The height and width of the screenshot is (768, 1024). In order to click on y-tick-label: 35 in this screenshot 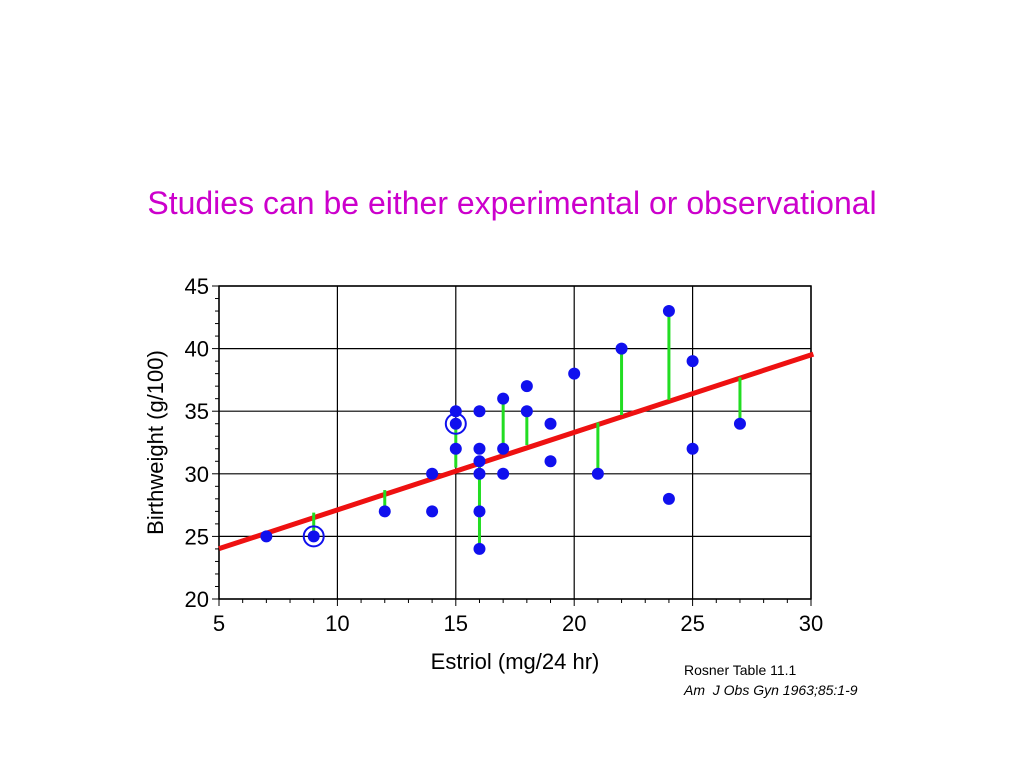, I will do `click(197, 411)`.